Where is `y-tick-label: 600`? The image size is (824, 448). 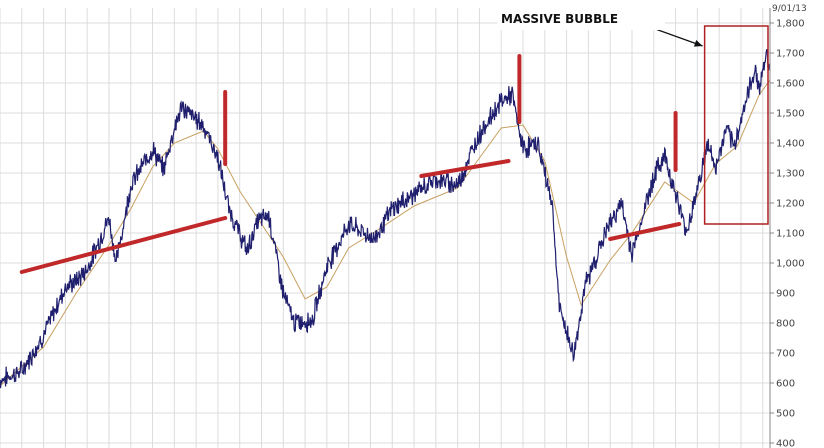 y-tick-label: 600 is located at coordinates (785, 384).